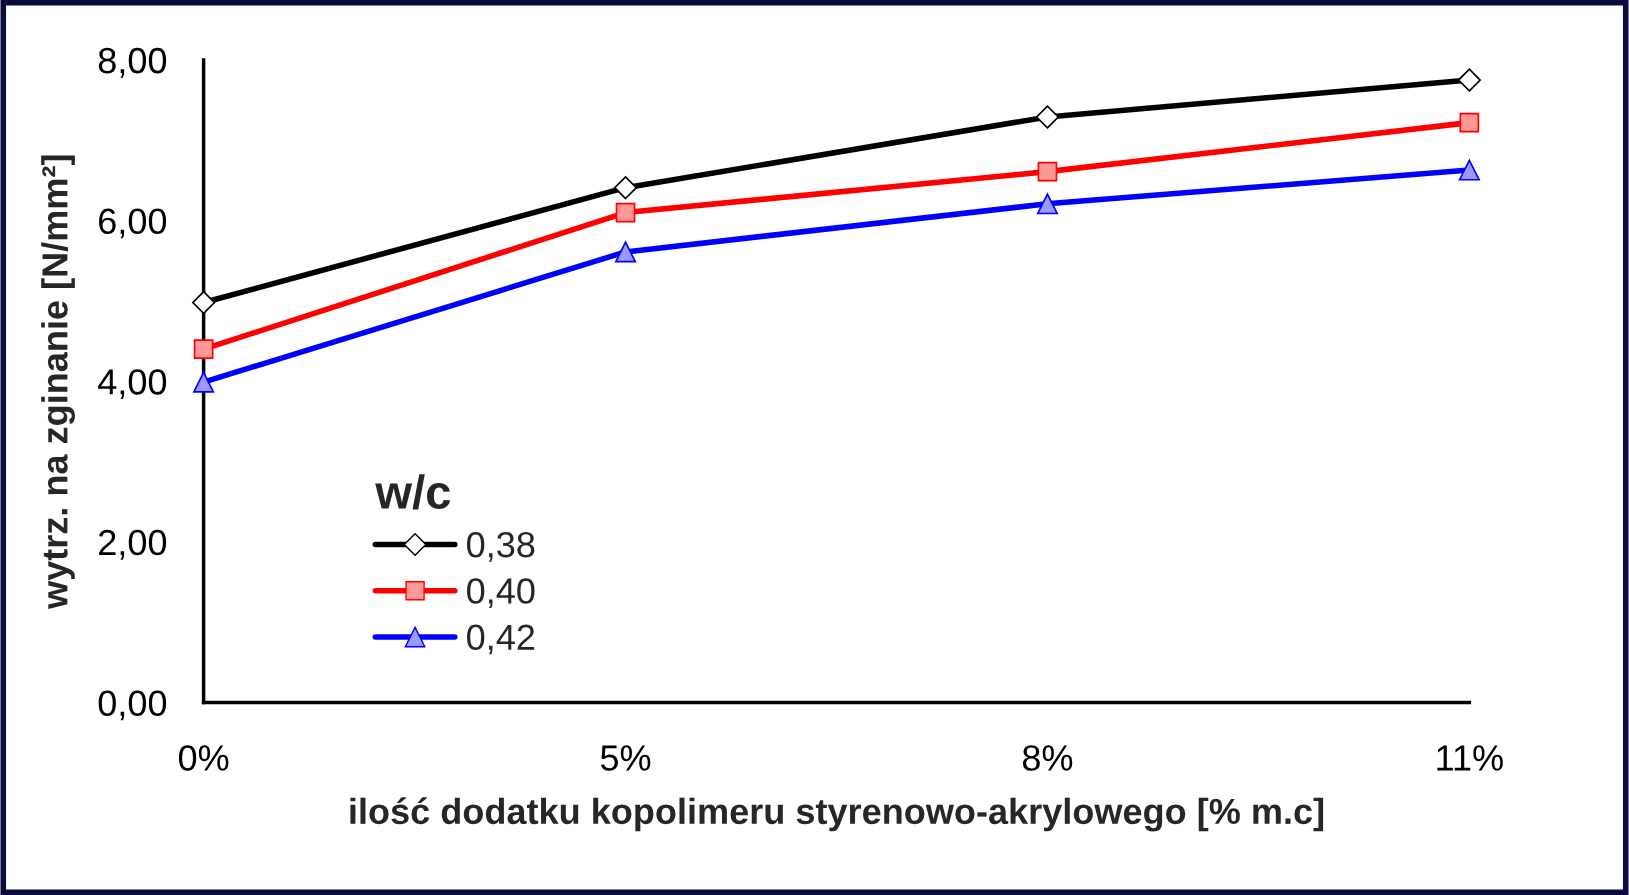 The image size is (1629, 895). I want to click on x-tick-label: 0%, so click(203, 758).